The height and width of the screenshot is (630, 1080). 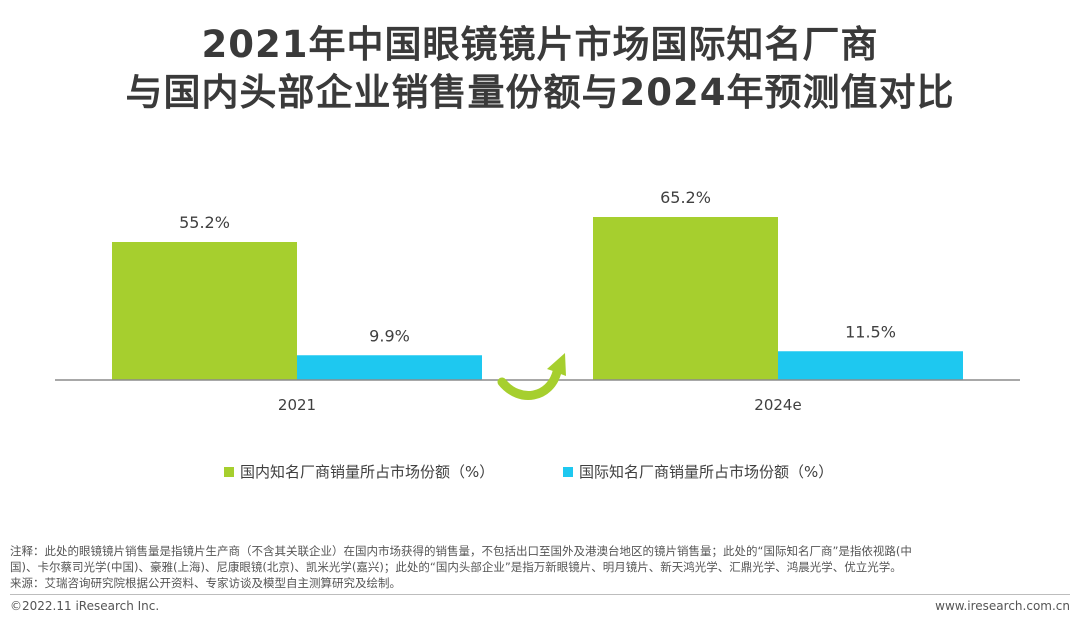 What do you see at coordinates (685, 197) in the screenshot?
I see `data-label-2024e-series-0: 65.2%` at bounding box center [685, 197].